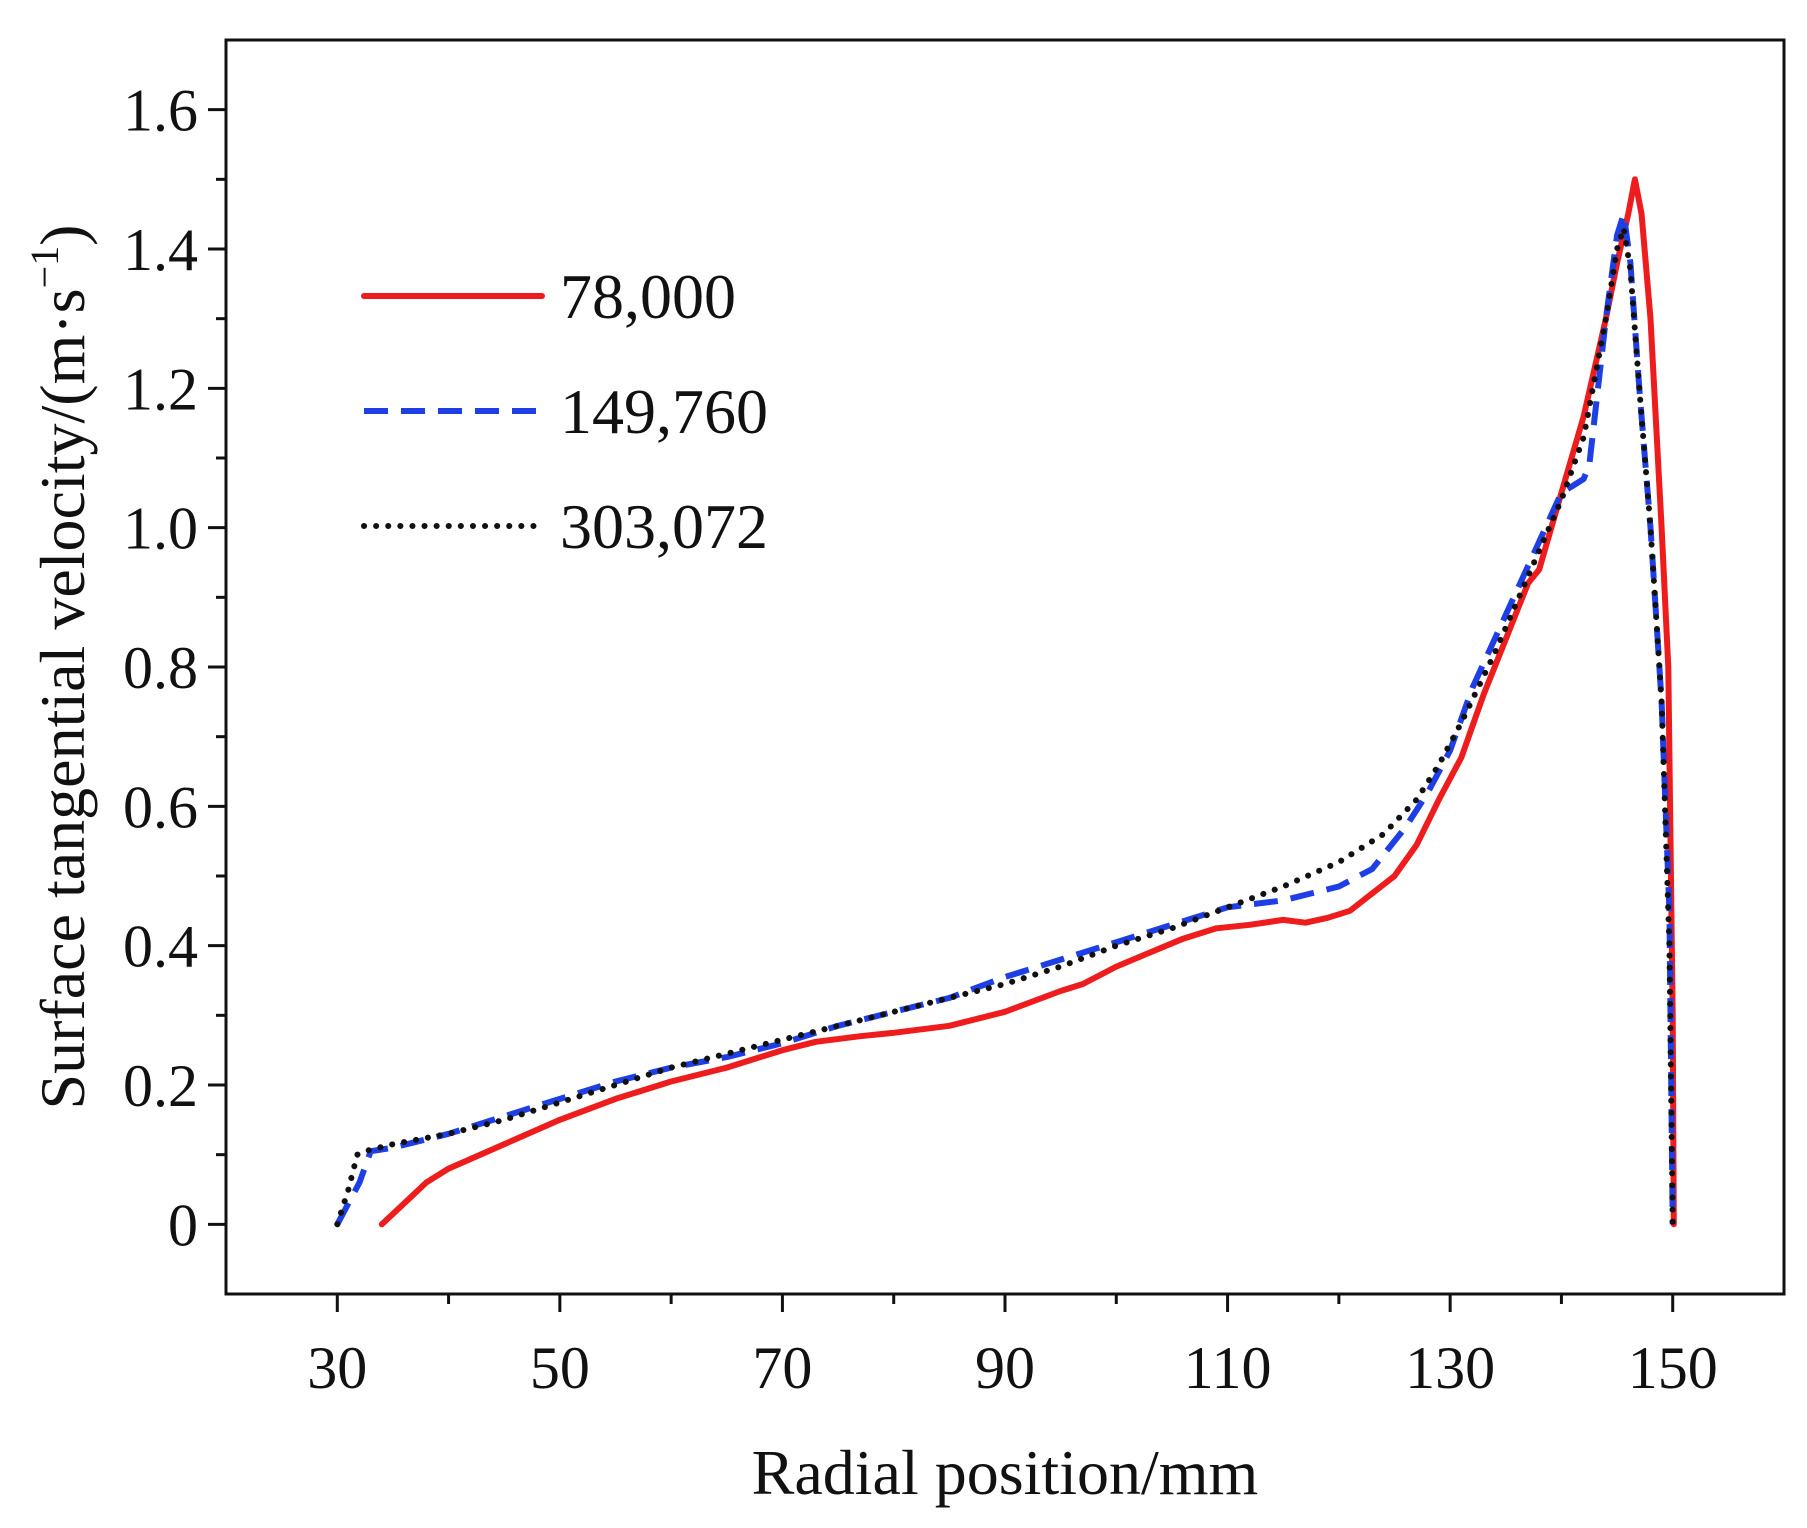 The height and width of the screenshot is (1528, 1807). I want to click on legend-label-1: 78,000, so click(648, 296).